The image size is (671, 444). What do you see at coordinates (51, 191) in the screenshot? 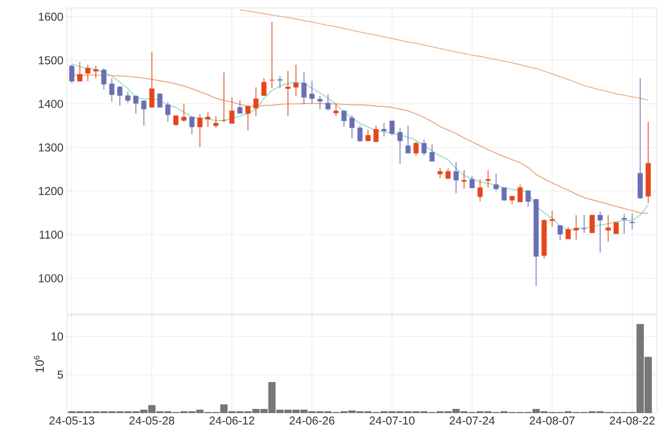
I see `y-tick-label: 1200` at bounding box center [51, 191].